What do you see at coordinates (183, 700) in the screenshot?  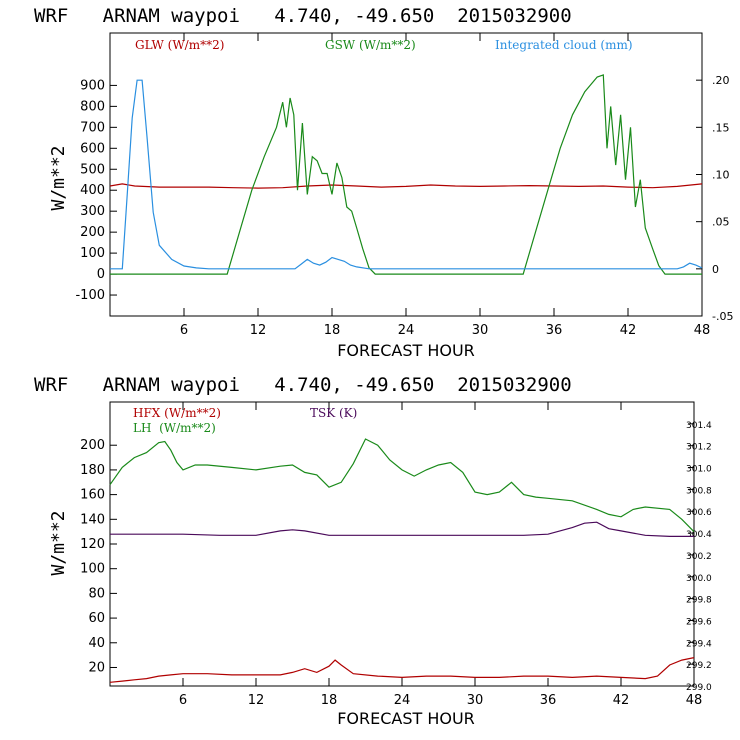 I see `chart2-x-tick-label: 6` at bounding box center [183, 700].